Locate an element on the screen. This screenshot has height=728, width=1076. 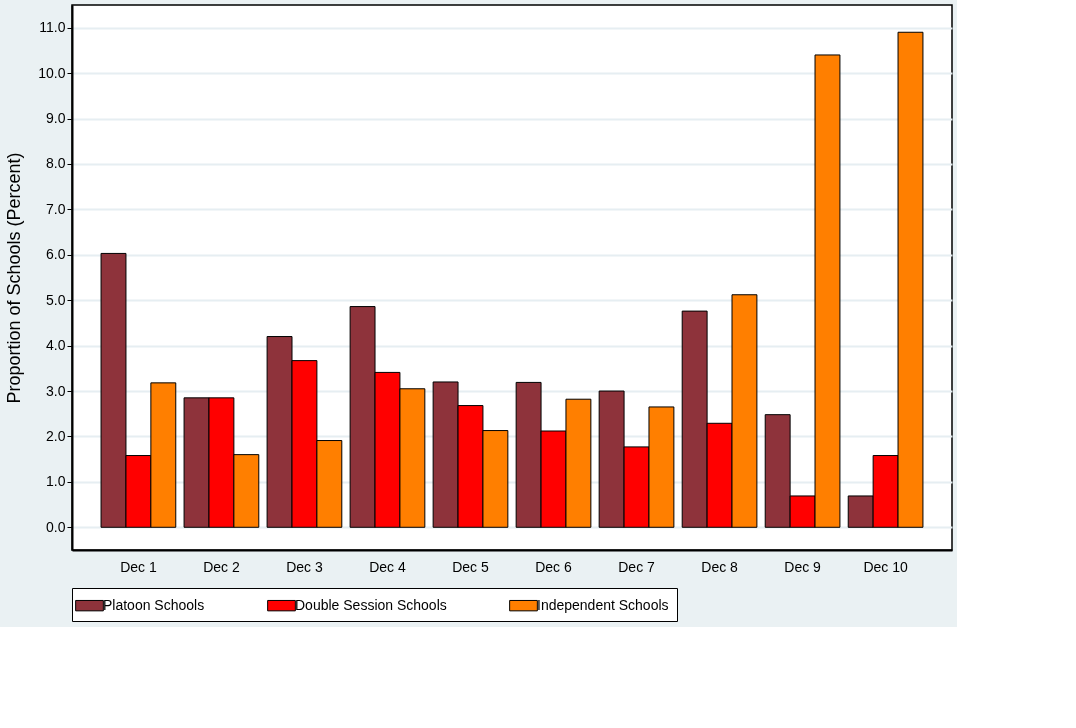
y-tick-label: 4.0 is located at coordinates (56, 345).